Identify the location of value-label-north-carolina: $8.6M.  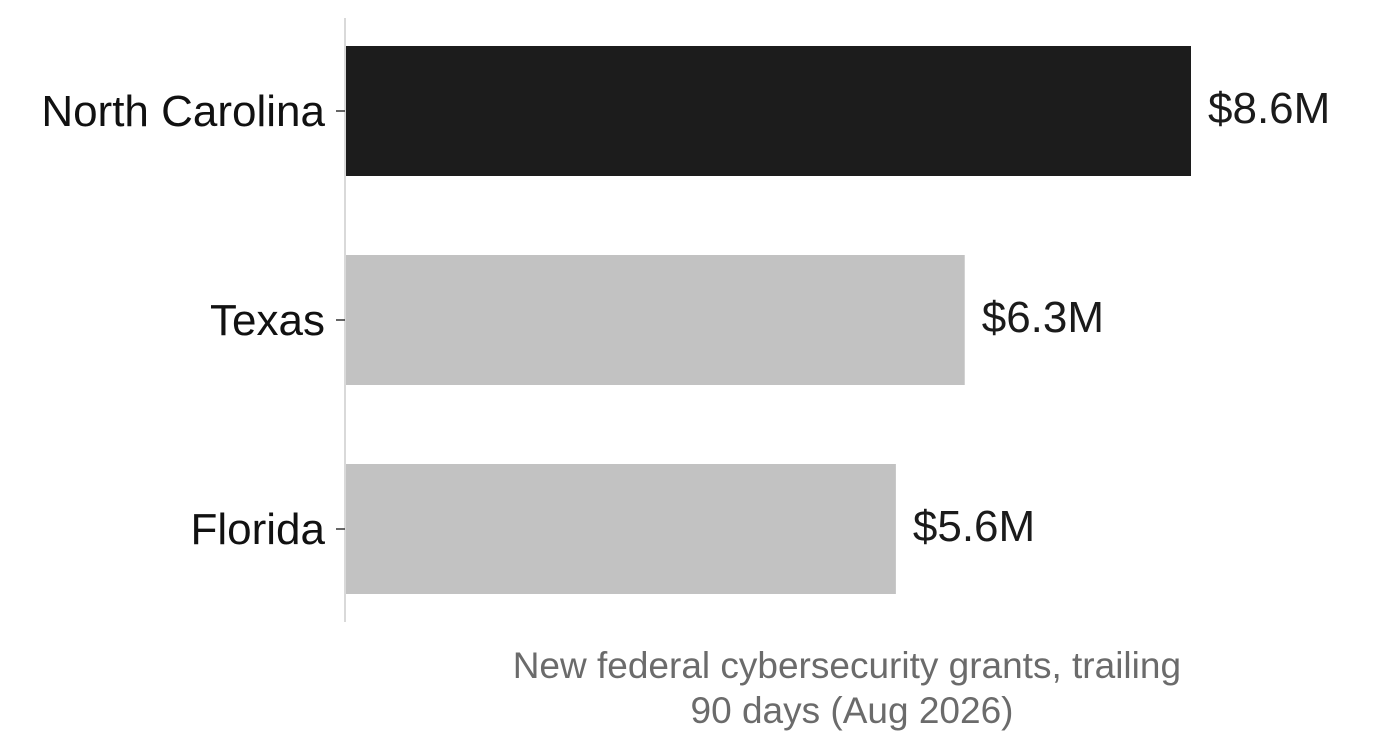
(1269, 108).